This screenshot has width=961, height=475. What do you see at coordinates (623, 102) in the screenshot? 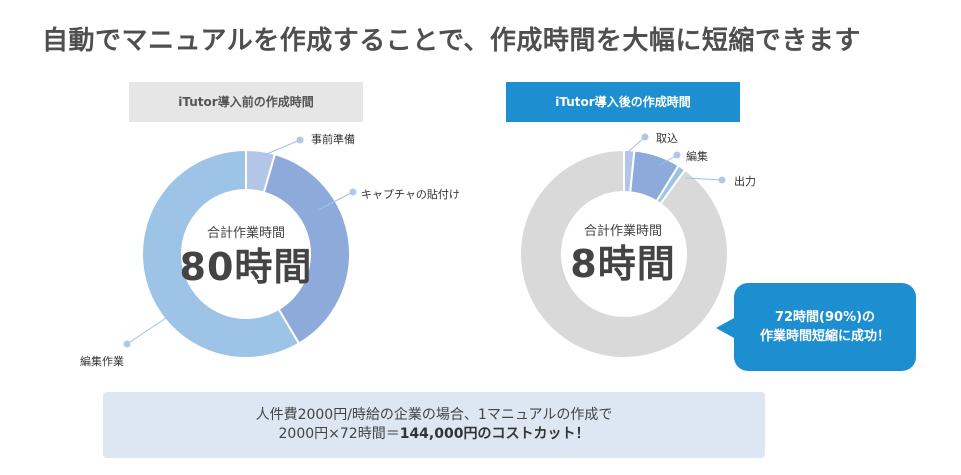
I see `chart-title-after: iTutor導入後の作成時間` at bounding box center [623, 102].